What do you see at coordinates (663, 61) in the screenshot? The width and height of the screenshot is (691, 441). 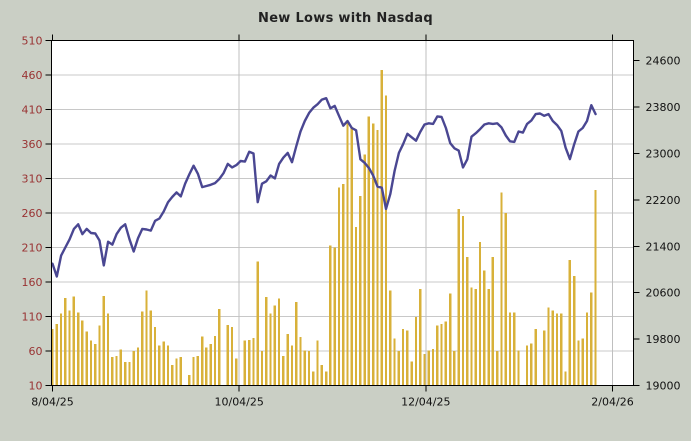 I see `right-axis-label: 24600` at bounding box center [663, 61].